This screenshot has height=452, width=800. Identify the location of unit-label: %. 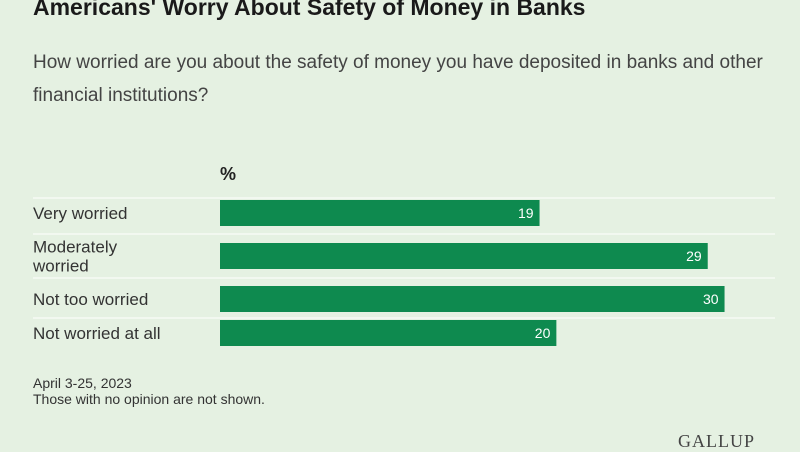
(228, 174).